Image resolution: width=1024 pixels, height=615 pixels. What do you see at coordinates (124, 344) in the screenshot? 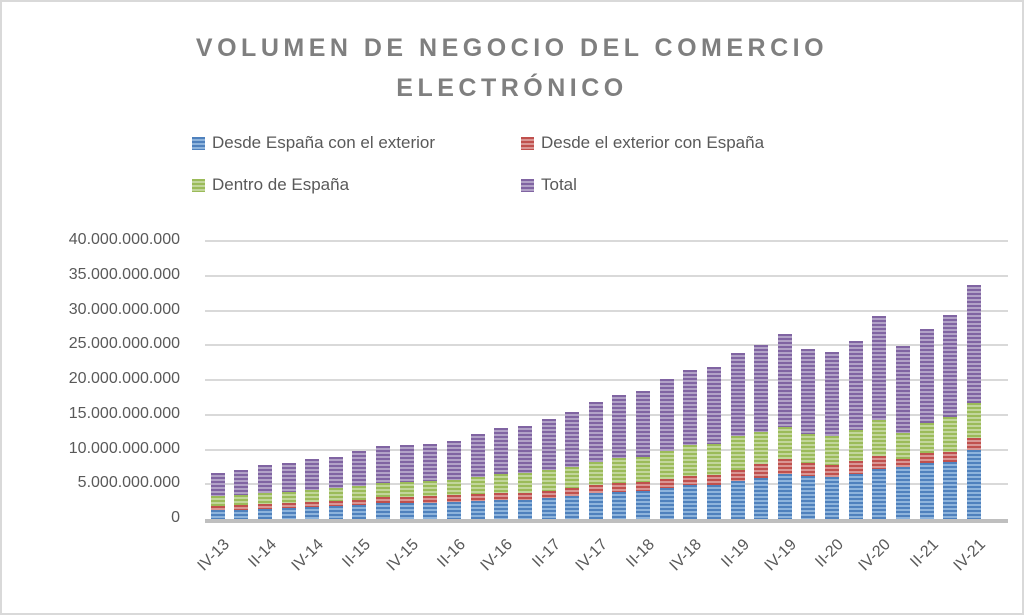
I see `y-axis-tick-label: 25.000.000.000` at bounding box center [124, 344].